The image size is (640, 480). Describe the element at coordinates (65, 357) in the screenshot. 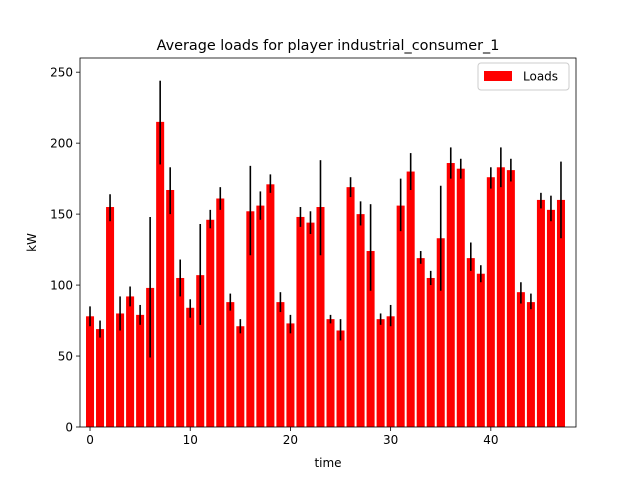

I see `y-tick-label: 50` at that location.